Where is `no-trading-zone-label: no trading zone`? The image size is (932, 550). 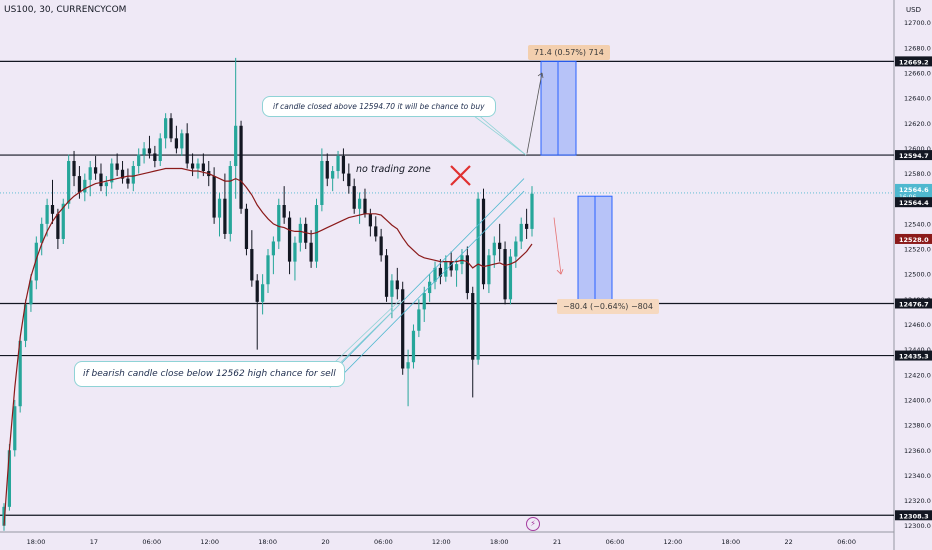
no-trading-zone-label: no trading zone is located at coordinates (393, 169).